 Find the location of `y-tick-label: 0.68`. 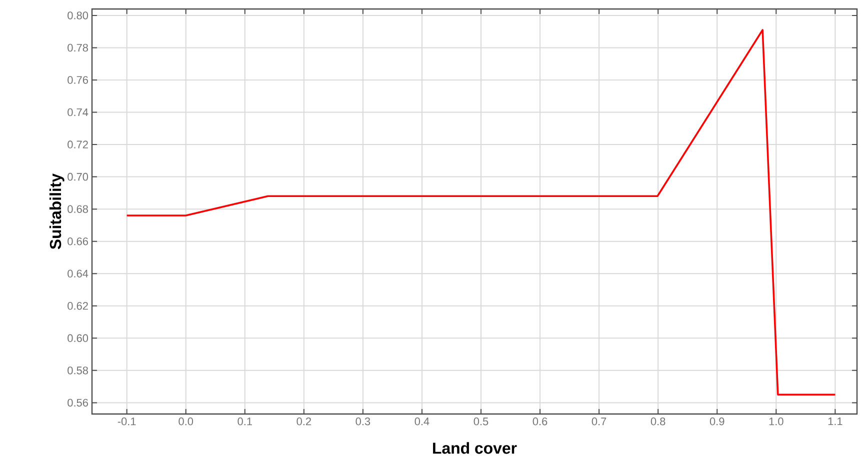

y-tick-label: 0.68 is located at coordinates (78, 209).